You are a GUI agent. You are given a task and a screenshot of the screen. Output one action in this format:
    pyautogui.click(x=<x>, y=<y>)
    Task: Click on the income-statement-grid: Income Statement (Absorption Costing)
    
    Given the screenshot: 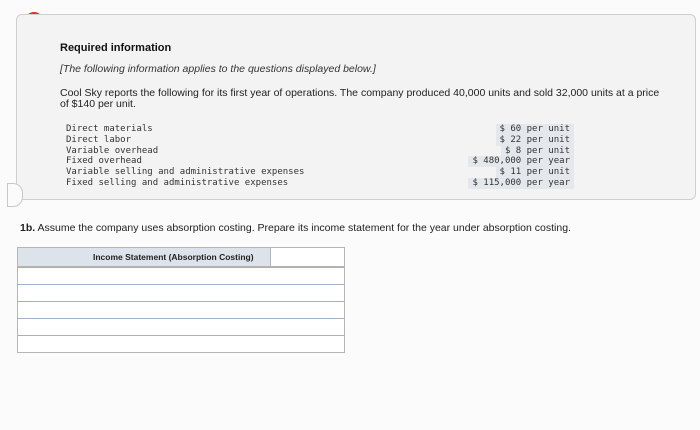 What is the action you would take?
    pyautogui.click(x=181, y=300)
    